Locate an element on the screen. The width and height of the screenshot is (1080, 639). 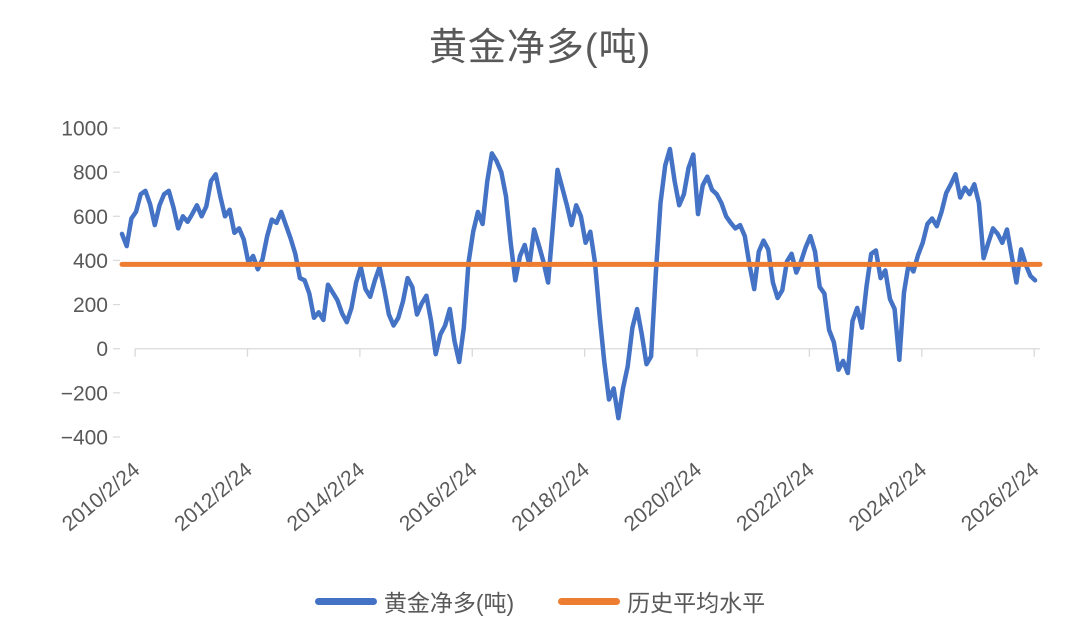
y-axis-tick-label: 400 is located at coordinates (90, 261).